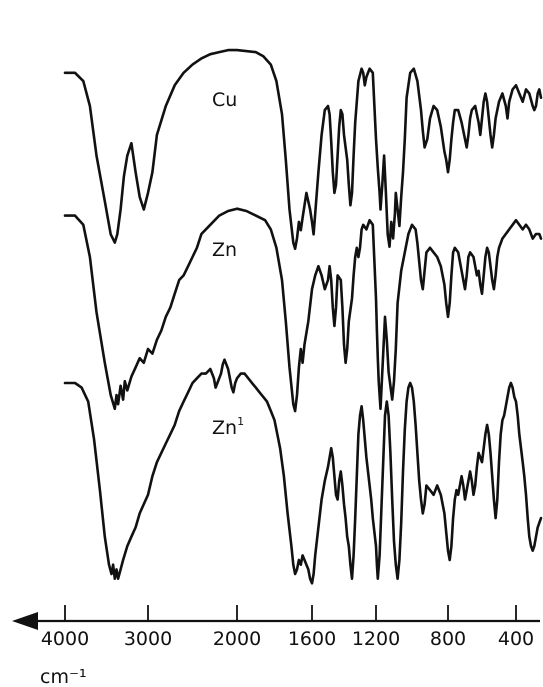 This screenshot has width=543, height=687. What do you see at coordinates (448, 639) in the screenshot?
I see `x-tick-label-800: 800` at bounding box center [448, 639].